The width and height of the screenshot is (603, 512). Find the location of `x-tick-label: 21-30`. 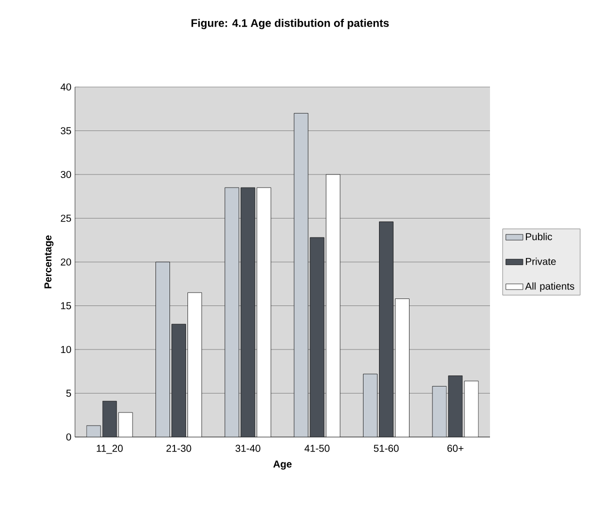

x-tick-label: 21-30 is located at coordinates (179, 448).